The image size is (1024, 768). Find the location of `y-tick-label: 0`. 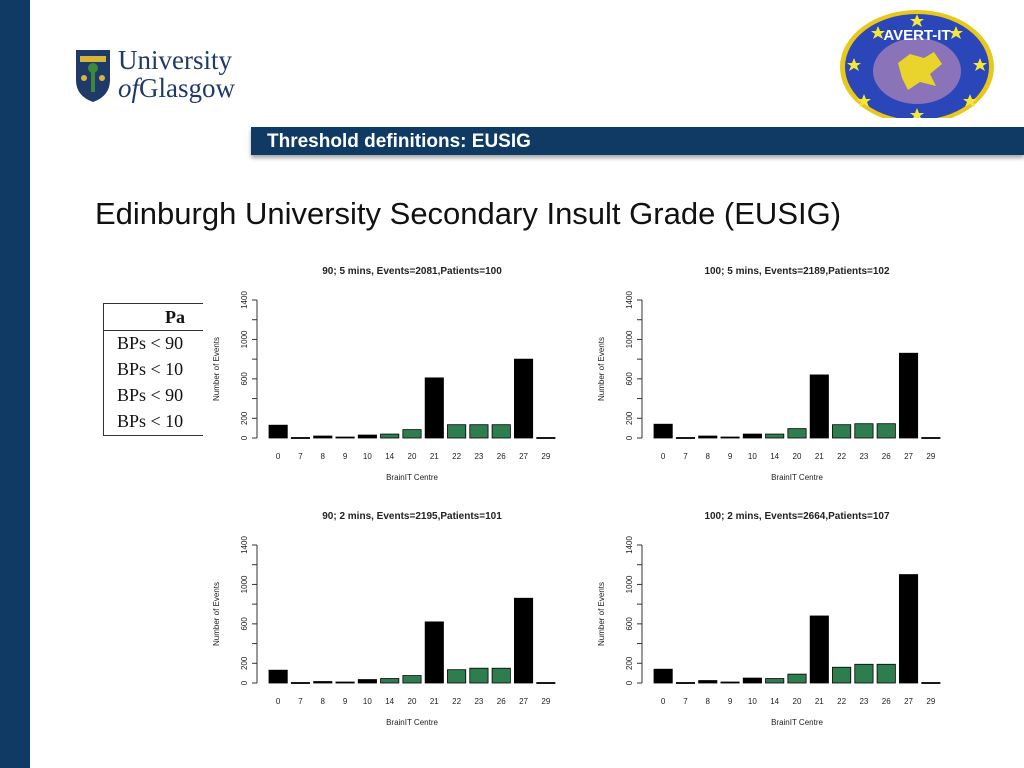

y-tick-label: 0 is located at coordinates (629, 682).